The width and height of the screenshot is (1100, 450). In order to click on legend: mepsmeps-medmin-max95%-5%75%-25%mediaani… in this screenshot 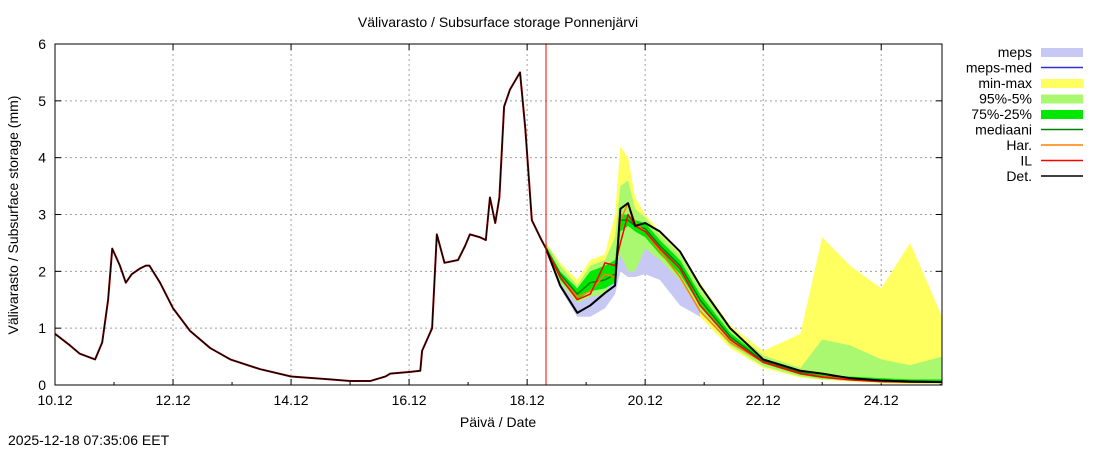, I will do `click(1024, 114)`.